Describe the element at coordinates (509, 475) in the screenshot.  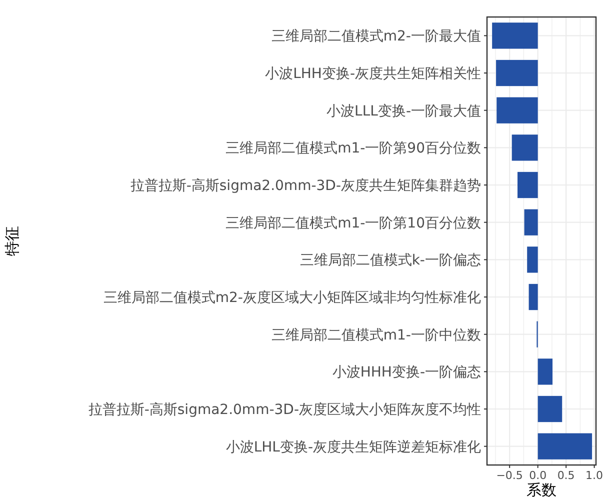
I see `x-tick-label: −0.5` at that location.